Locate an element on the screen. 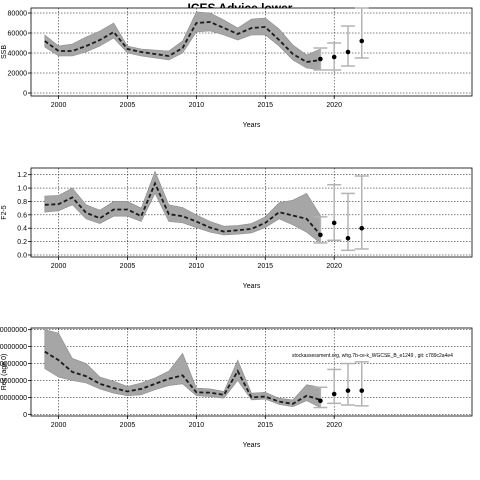  ssb-y-tick-label: 20000 is located at coordinates (18, 74).